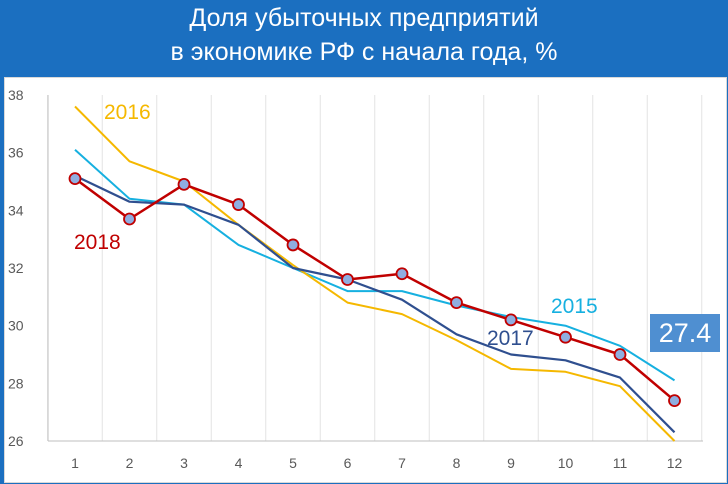  I want to click on x-tick-label: 3, so click(184, 463).